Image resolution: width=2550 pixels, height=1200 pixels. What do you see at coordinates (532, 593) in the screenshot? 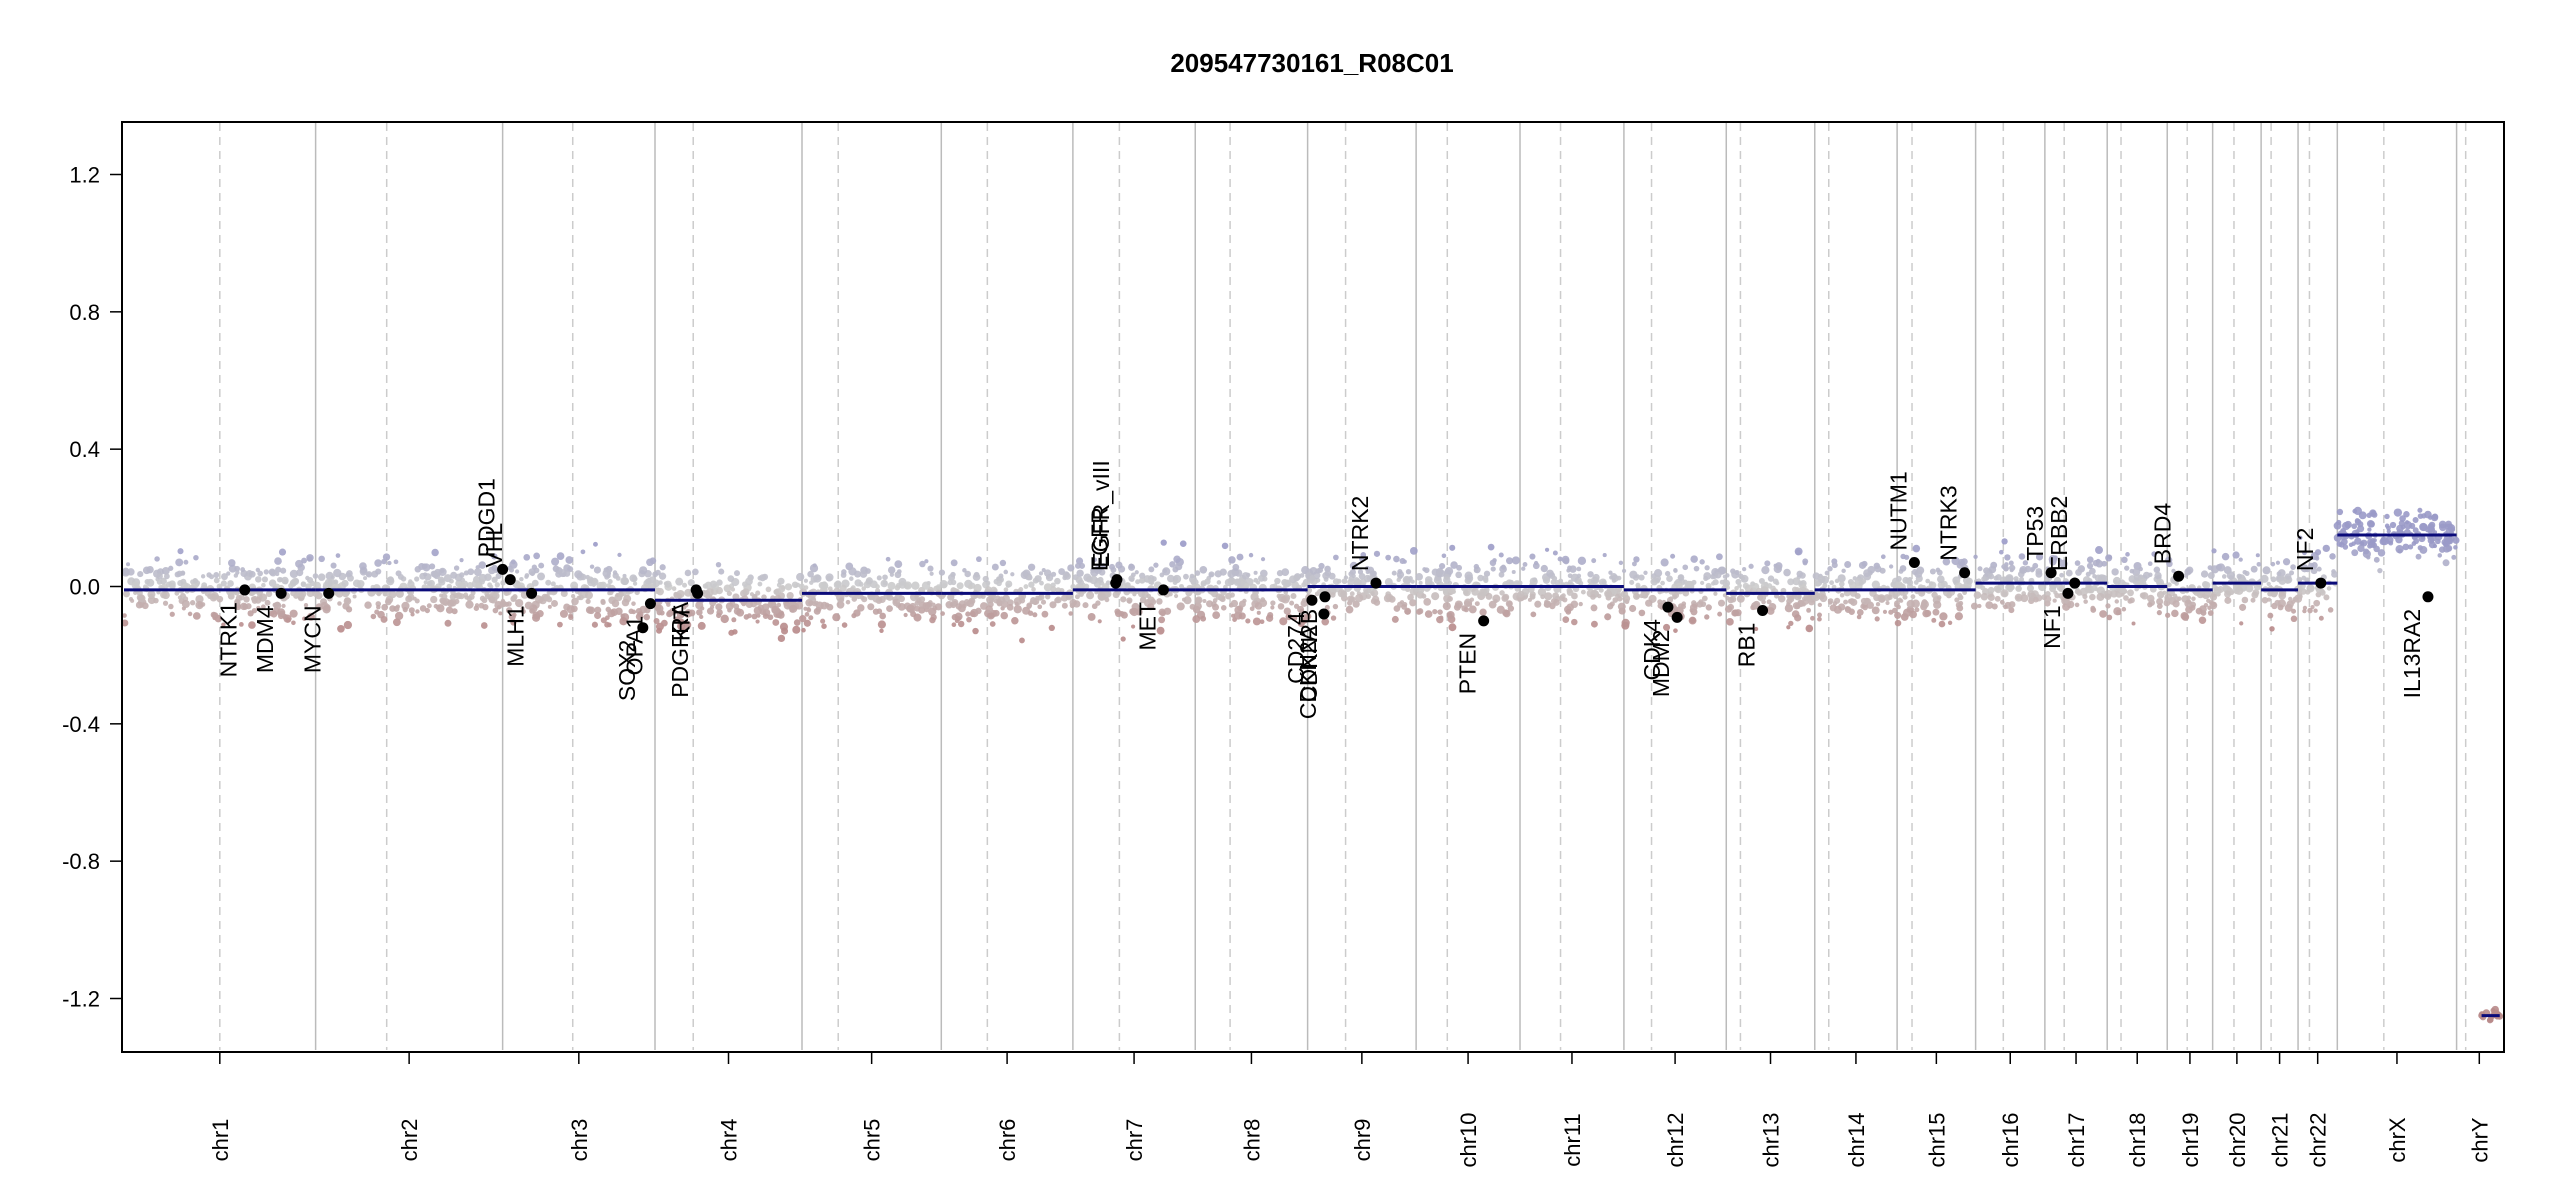
I see `gene-point-MLH1` at bounding box center [532, 593].